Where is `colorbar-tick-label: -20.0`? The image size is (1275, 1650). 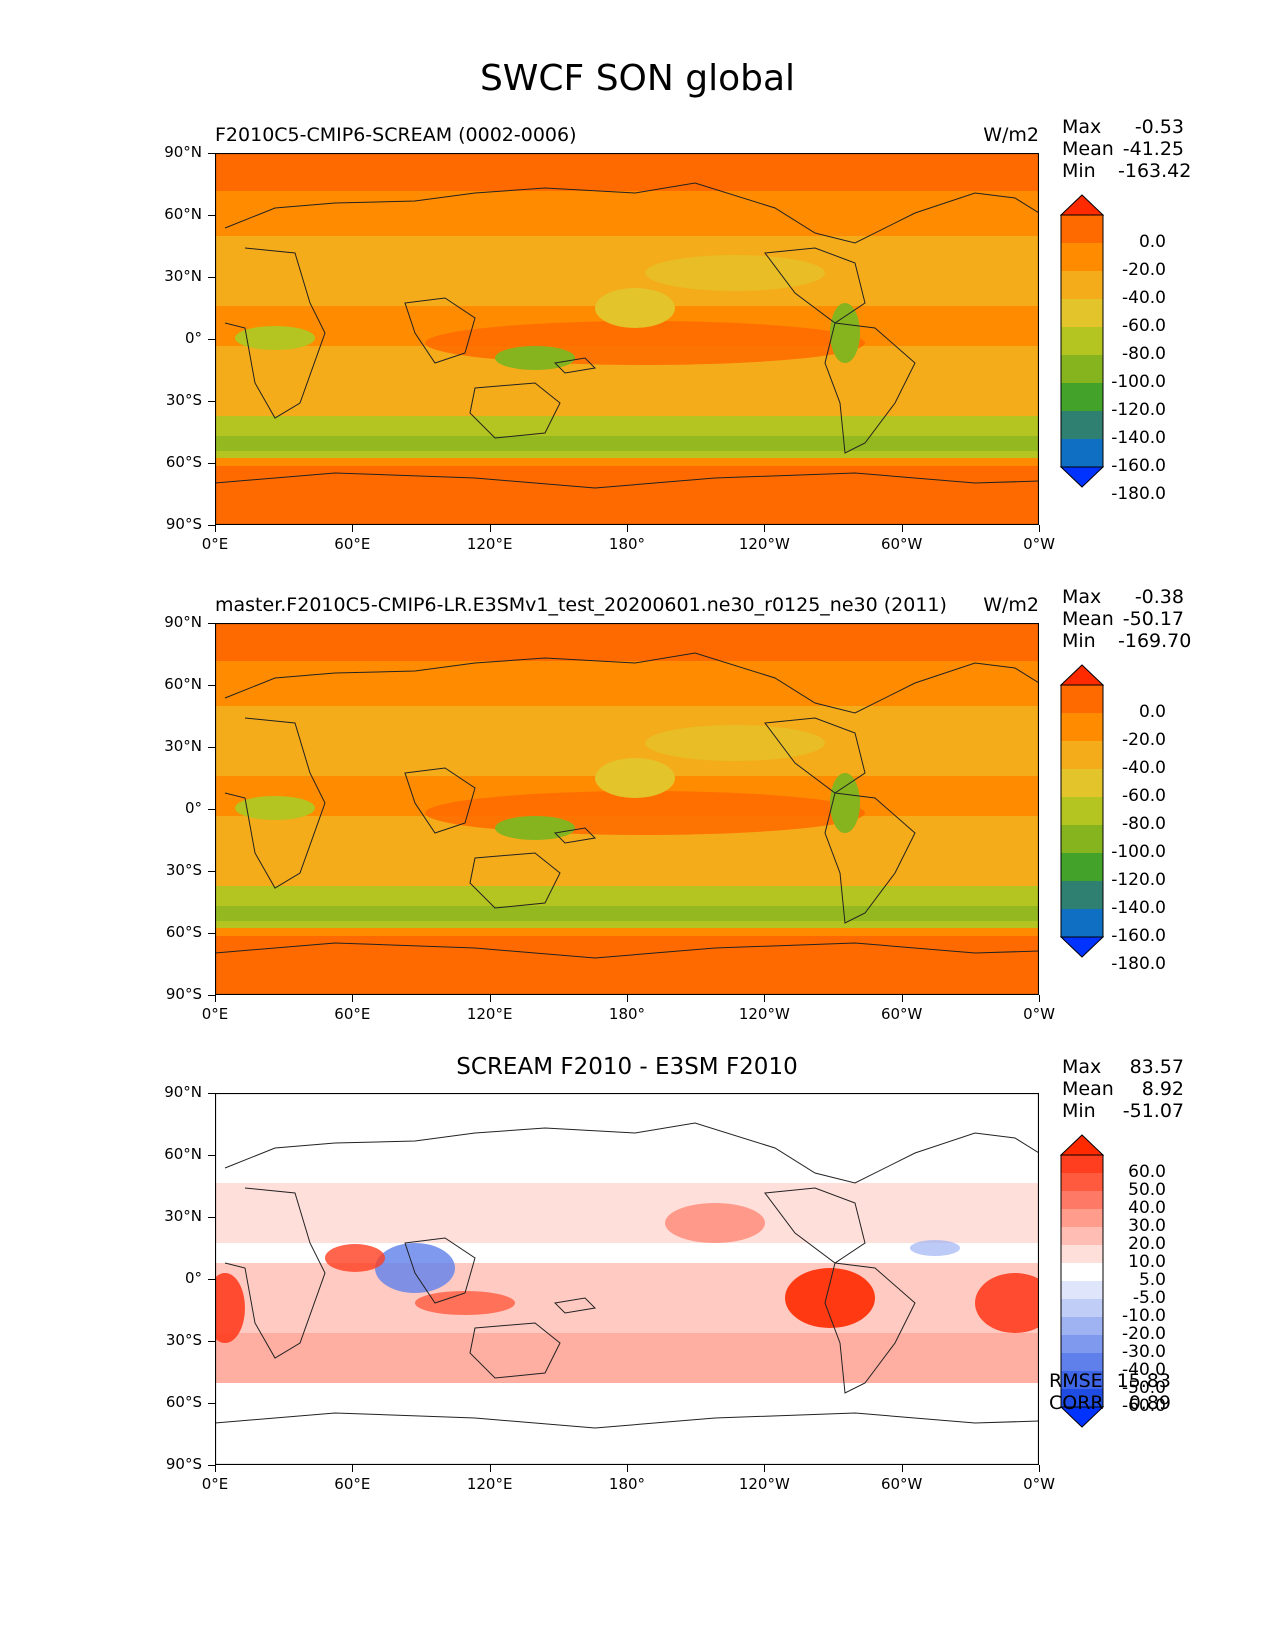 colorbar-tick-label: -20.0 is located at coordinates (1144, 740).